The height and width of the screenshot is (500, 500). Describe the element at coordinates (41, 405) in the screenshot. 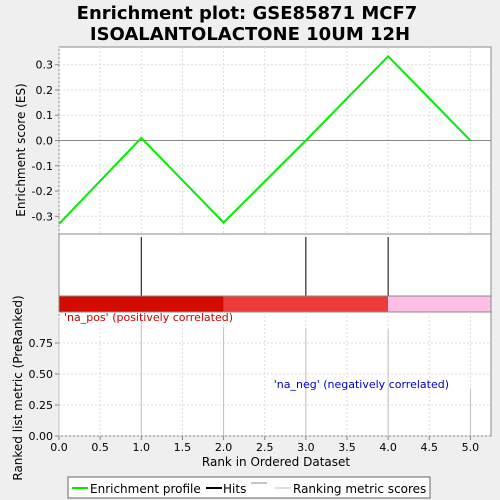

I see `rank-tick-label-2: 0.25` at that location.